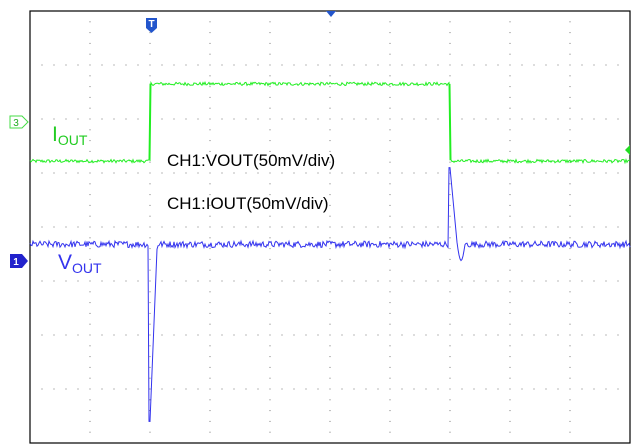  Describe the element at coordinates (151, 25) in the screenshot. I see `trigger-position-marker: T` at that location.